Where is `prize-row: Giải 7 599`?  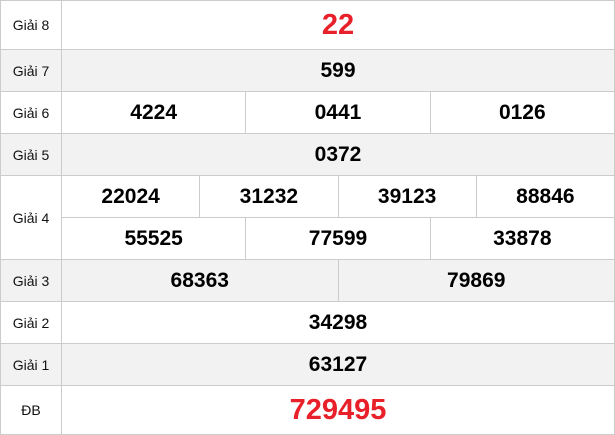
prize-row: Giải 7 599 is located at coordinates (308, 71).